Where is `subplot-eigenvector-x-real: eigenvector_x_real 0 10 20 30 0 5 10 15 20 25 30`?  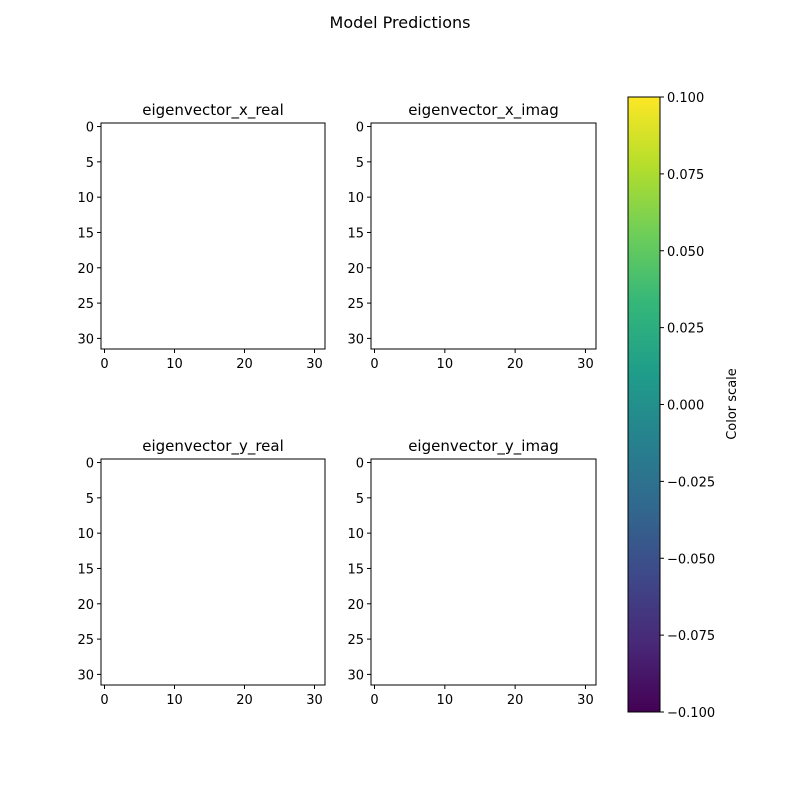 subplot-eigenvector-x-real: eigenvector_x_real 0 10 20 30 0 5 10 15 20 25 30 is located at coordinates (201, 236).